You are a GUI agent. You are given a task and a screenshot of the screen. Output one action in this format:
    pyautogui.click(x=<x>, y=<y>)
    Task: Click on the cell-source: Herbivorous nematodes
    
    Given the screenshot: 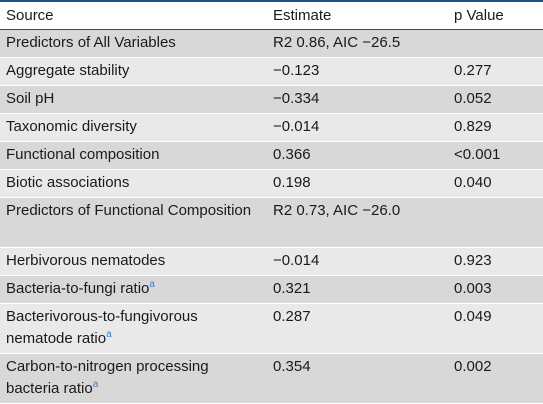 What is the action you would take?
    pyautogui.click(x=133, y=261)
    